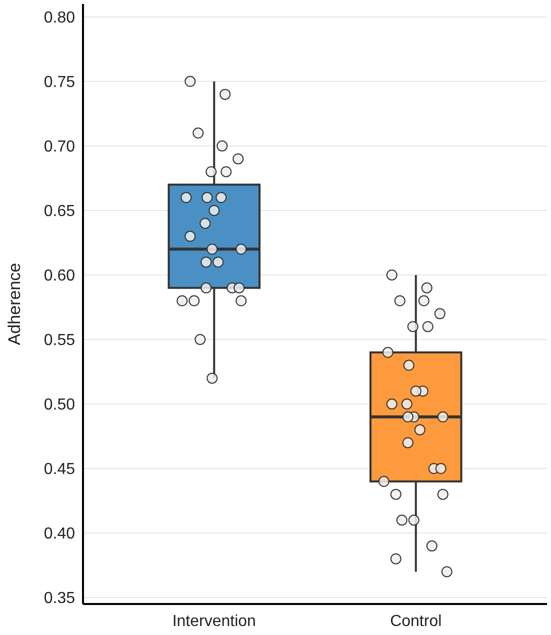 This screenshot has width=551, height=635. I want to click on y-tick-label: 0.65, so click(60, 211).